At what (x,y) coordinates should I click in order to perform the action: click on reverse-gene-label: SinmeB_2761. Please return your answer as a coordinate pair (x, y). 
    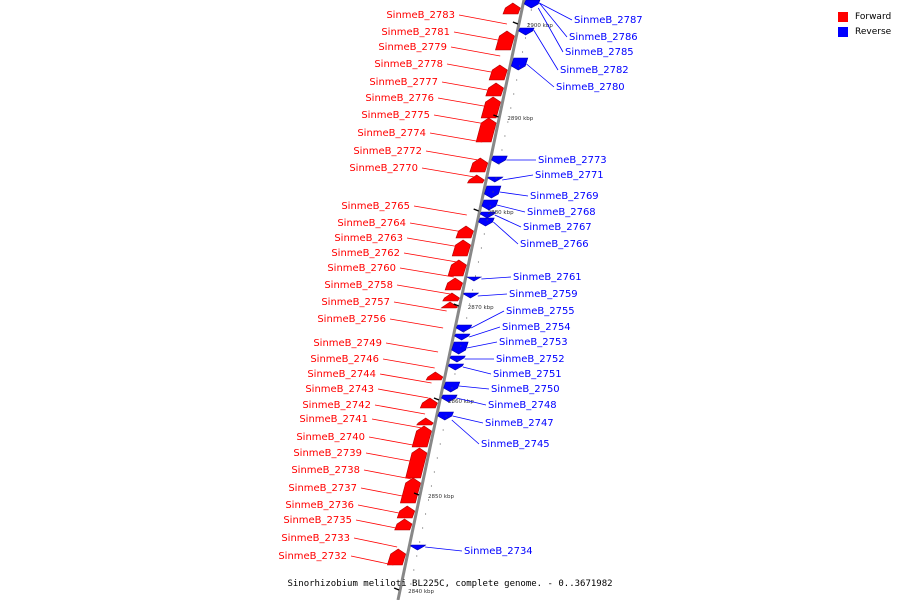
    Looking at the image, I should click on (547, 277).